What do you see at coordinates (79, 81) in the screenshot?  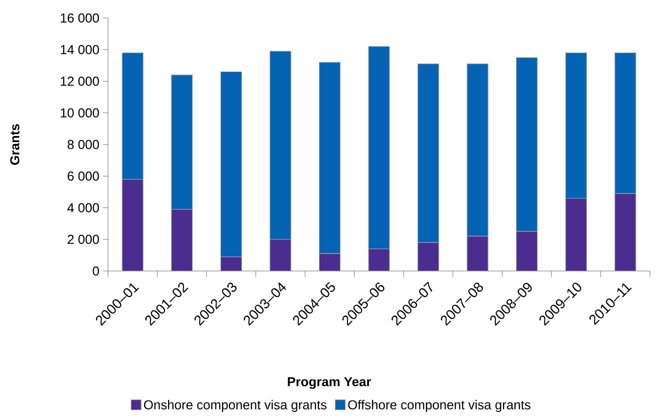 I see `y-tick-label: 12 000` at bounding box center [79, 81].